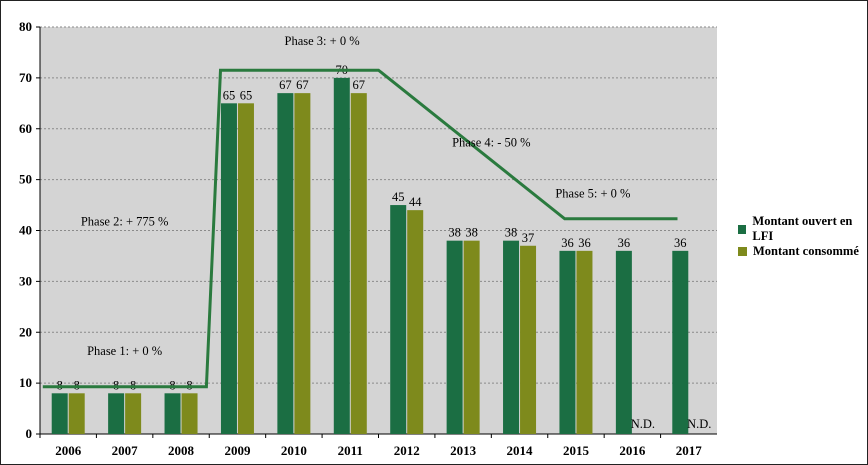 Image resolution: width=868 pixels, height=465 pixels. What do you see at coordinates (189, 413) in the screenshot?
I see `bar-consomme-2008` at bounding box center [189, 413].